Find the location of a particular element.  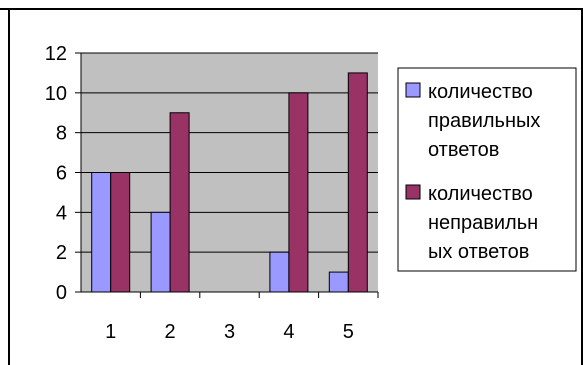

y-tick-label: 4 is located at coordinates (61, 213).